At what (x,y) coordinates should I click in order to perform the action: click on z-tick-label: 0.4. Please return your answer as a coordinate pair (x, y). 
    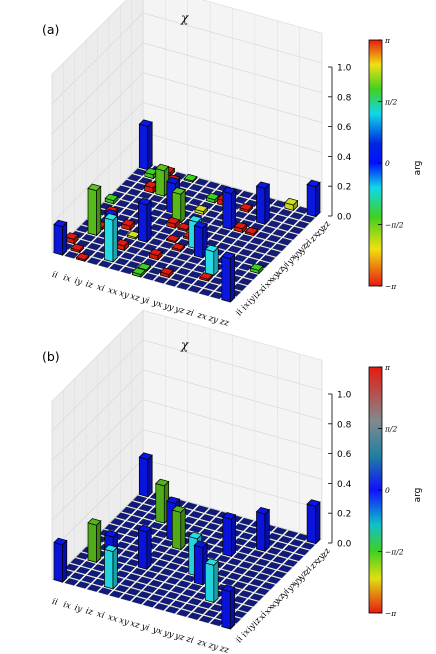
    Looking at the image, I should click on (344, 158).